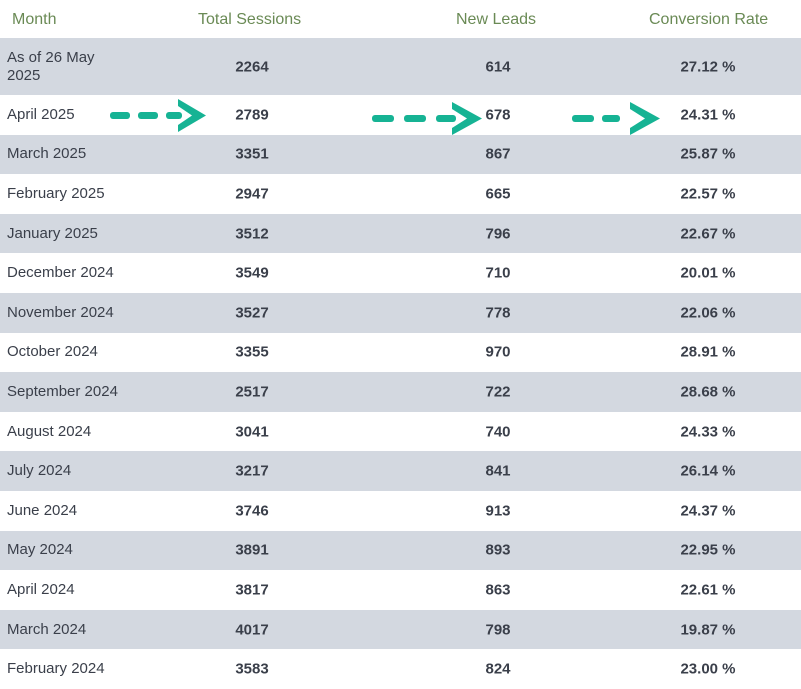  I want to click on column-header-new-leads: New Leads, so click(496, 19).